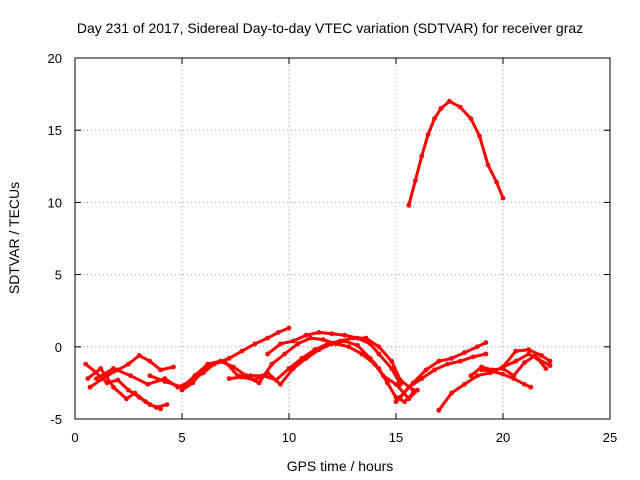 The width and height of the screenshot is (640, 480). What do you see at coordinates (55, 202) in the screenshot?
I see `y-tick-label: 10` at bounding box center [55, 202].